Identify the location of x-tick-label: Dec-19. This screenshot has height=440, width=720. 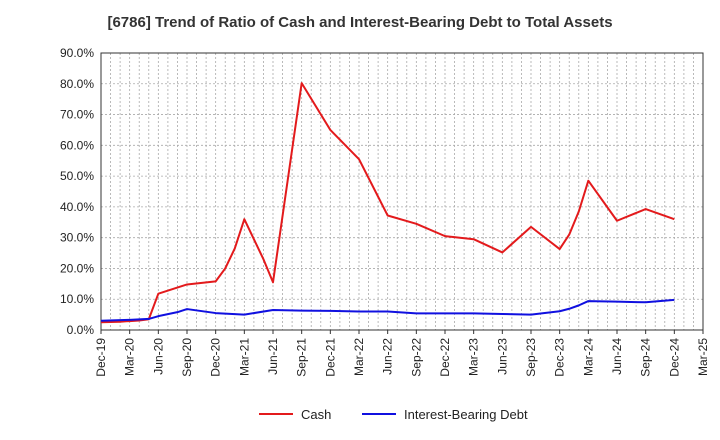
(101, 357).